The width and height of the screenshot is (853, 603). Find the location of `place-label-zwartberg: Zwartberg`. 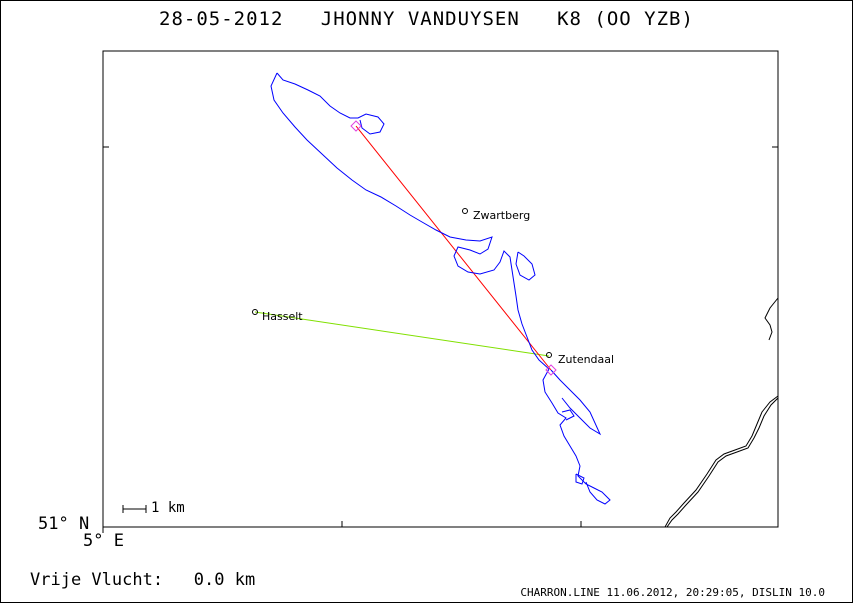

place-label-zwartberg: Zwartberg is located at coordinates (502, 215).